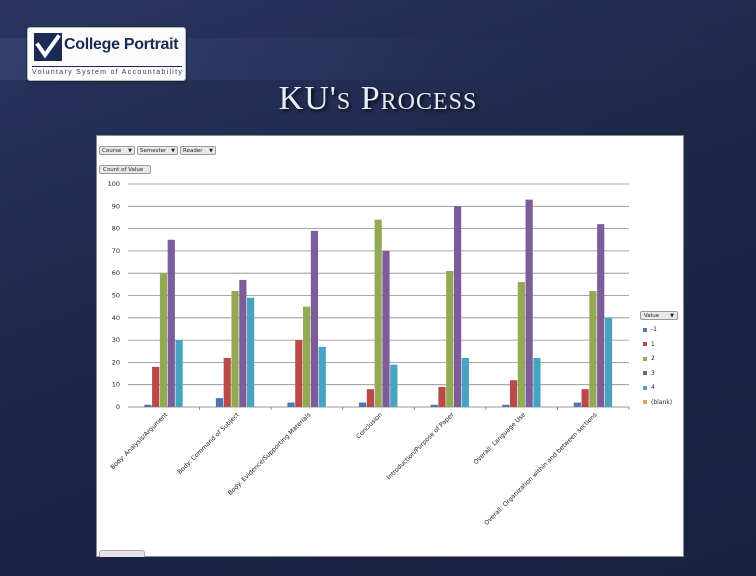  What do you see at coordinates (649, 359) in the screenshot?
I see `legend-item: 2` at bounding box center [649, 359].